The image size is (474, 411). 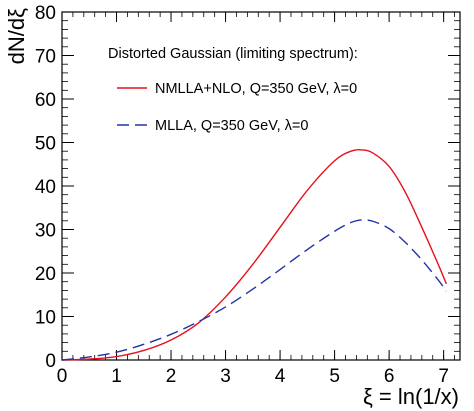 What do you see at coordinates (45, 57) in the screenshot?
I see `y-tick-label: 70` at bounding box center [45, 57].